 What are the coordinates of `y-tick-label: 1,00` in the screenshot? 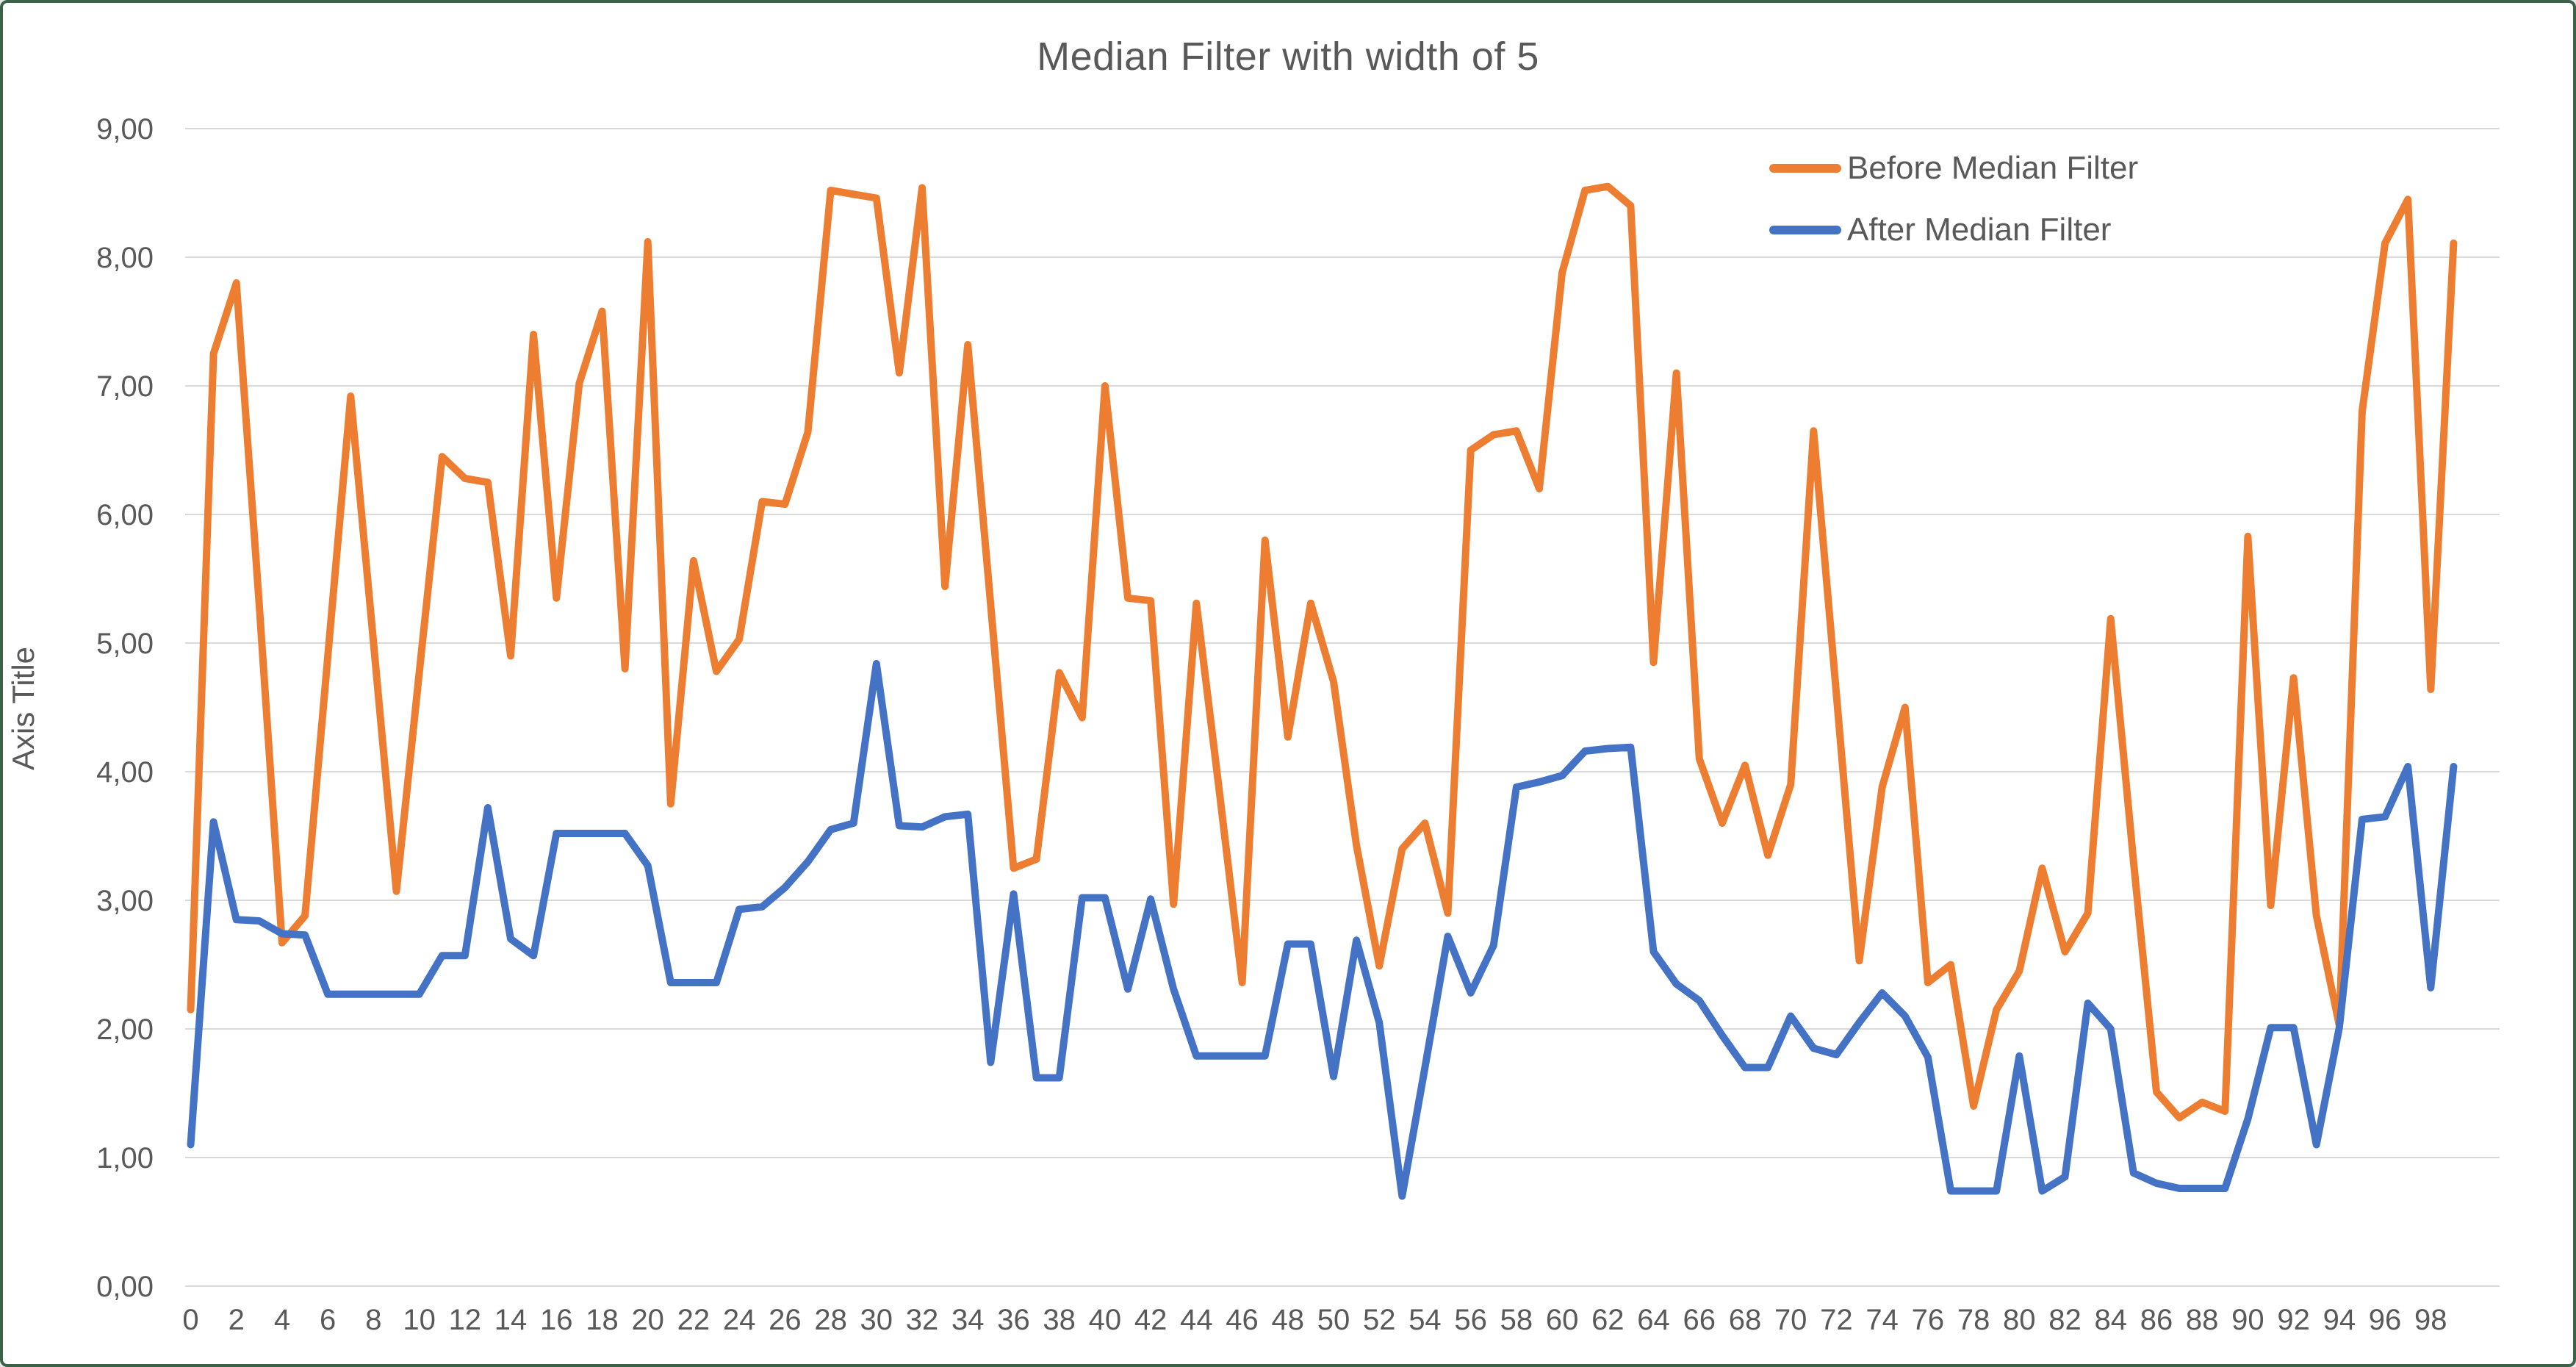 It's located at (125, 1158).